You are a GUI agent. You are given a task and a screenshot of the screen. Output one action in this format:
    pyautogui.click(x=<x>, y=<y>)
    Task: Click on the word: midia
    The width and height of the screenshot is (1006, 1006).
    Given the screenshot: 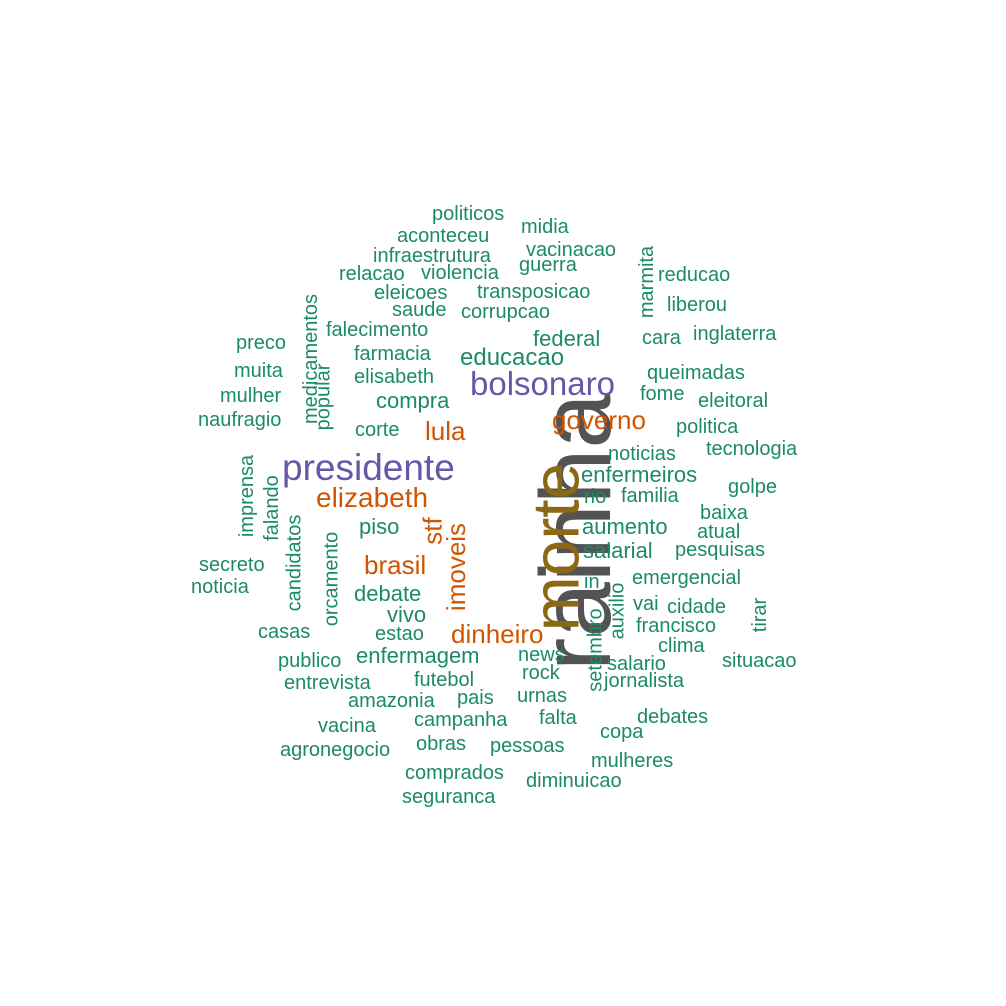 What is the action you would take?
    pyautogui.click(x=545, y=227)
    